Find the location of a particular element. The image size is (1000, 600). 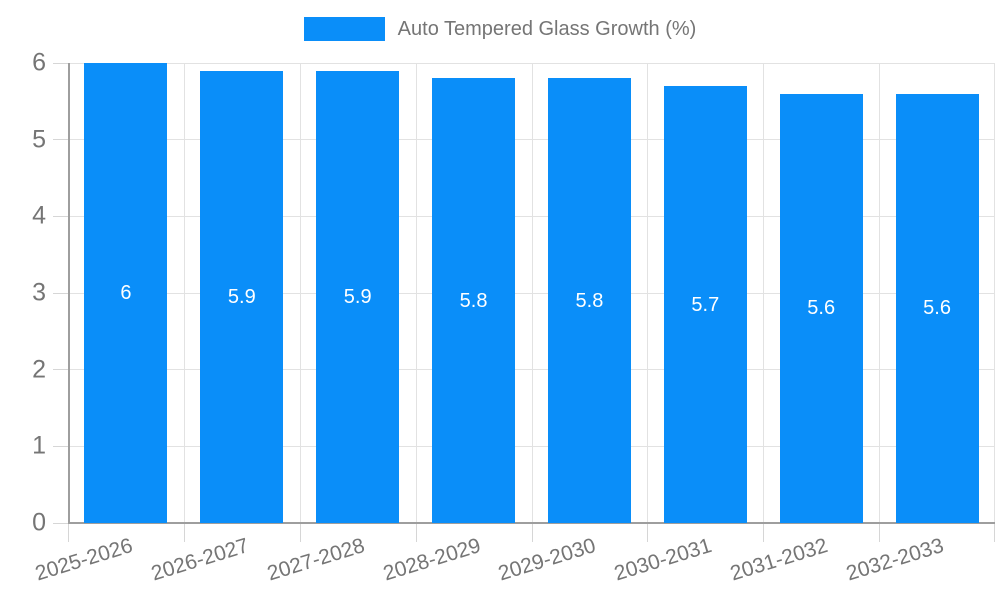

y-axis-tick-label: 3 is located at coordinates (39, 292).